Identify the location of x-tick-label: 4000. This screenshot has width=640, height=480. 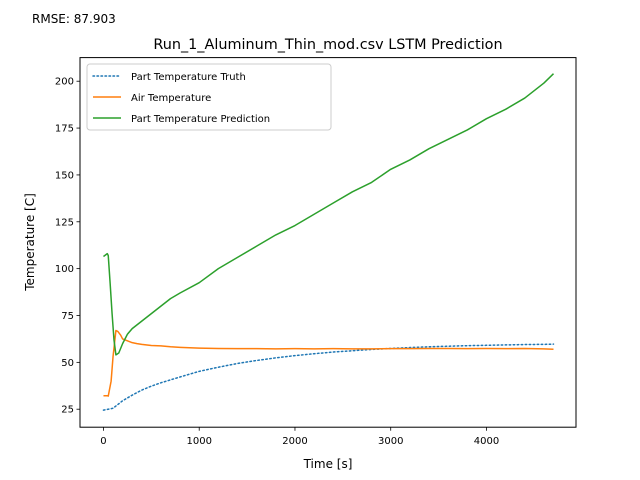
(486, 441).